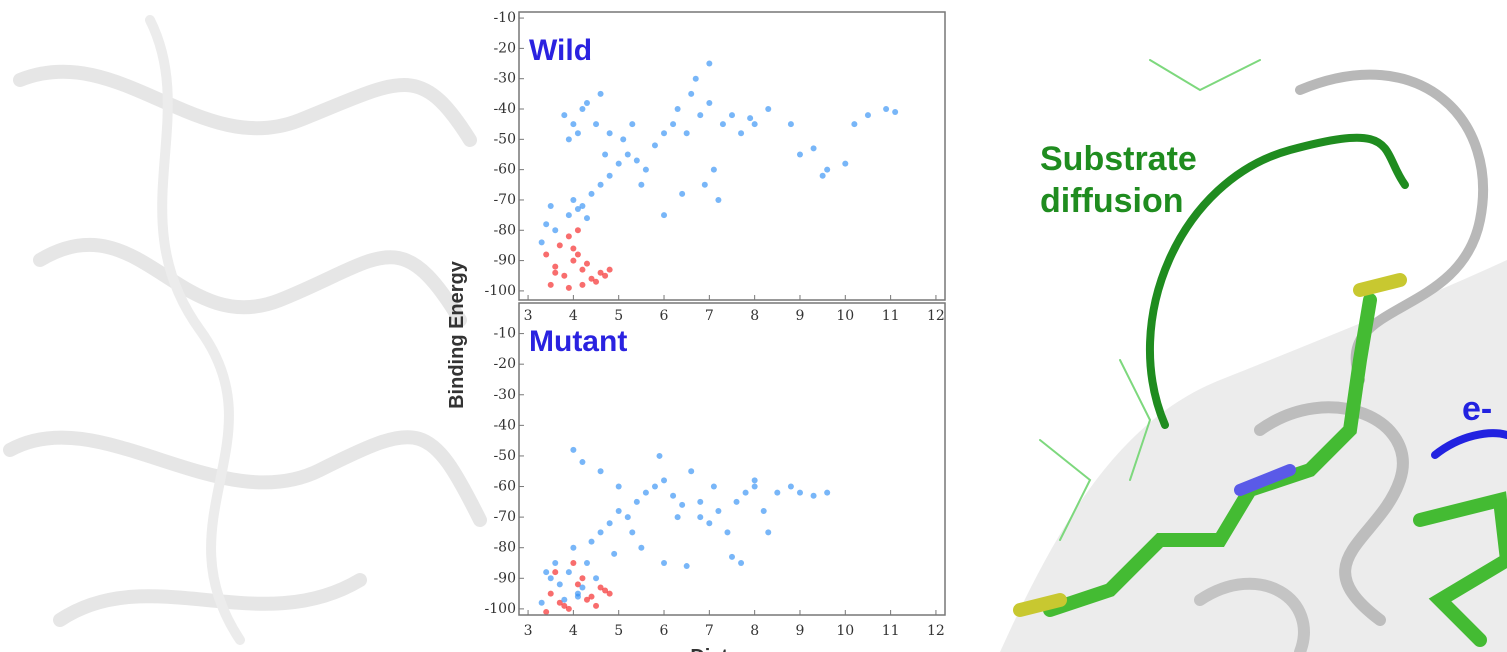  I want to click on x-tick-label: 9, so click(800, 316).